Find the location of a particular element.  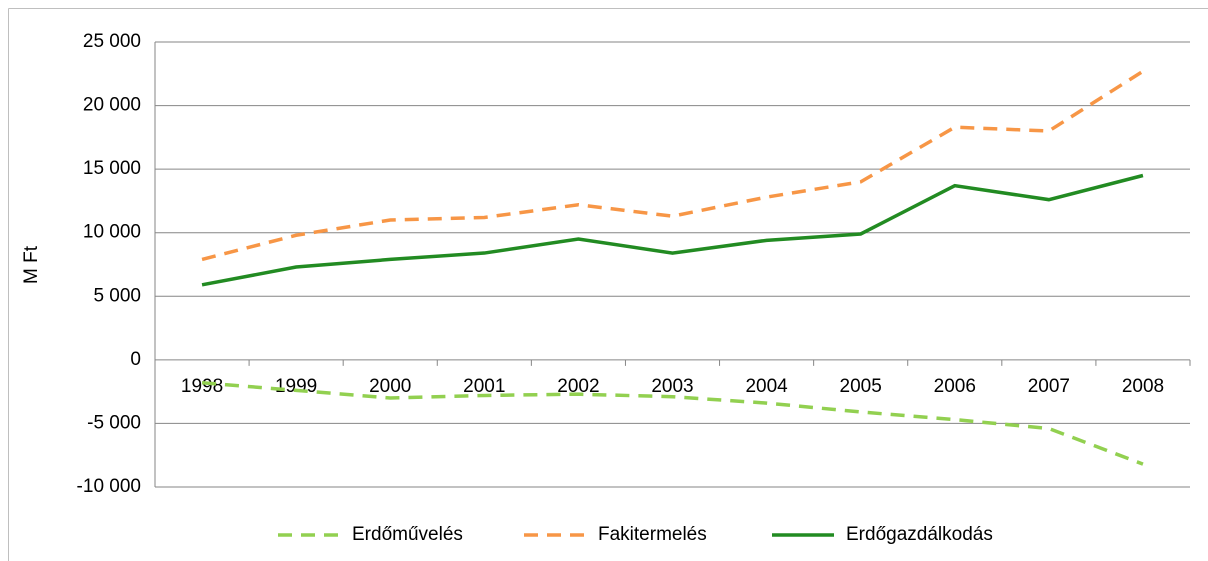

y-tick-label: 10 000 is located at coordinates (112, 232).